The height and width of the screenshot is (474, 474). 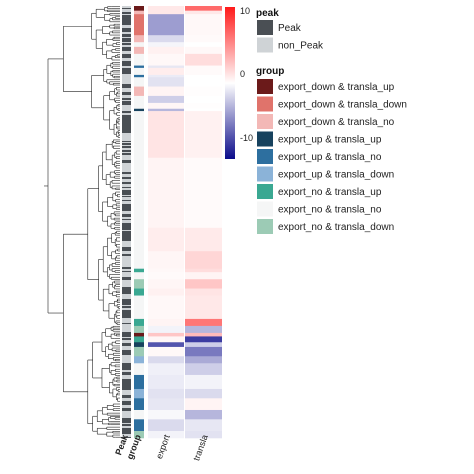 I want to click on legend-label: export_down & transla_no, so click(x=336, y=122).